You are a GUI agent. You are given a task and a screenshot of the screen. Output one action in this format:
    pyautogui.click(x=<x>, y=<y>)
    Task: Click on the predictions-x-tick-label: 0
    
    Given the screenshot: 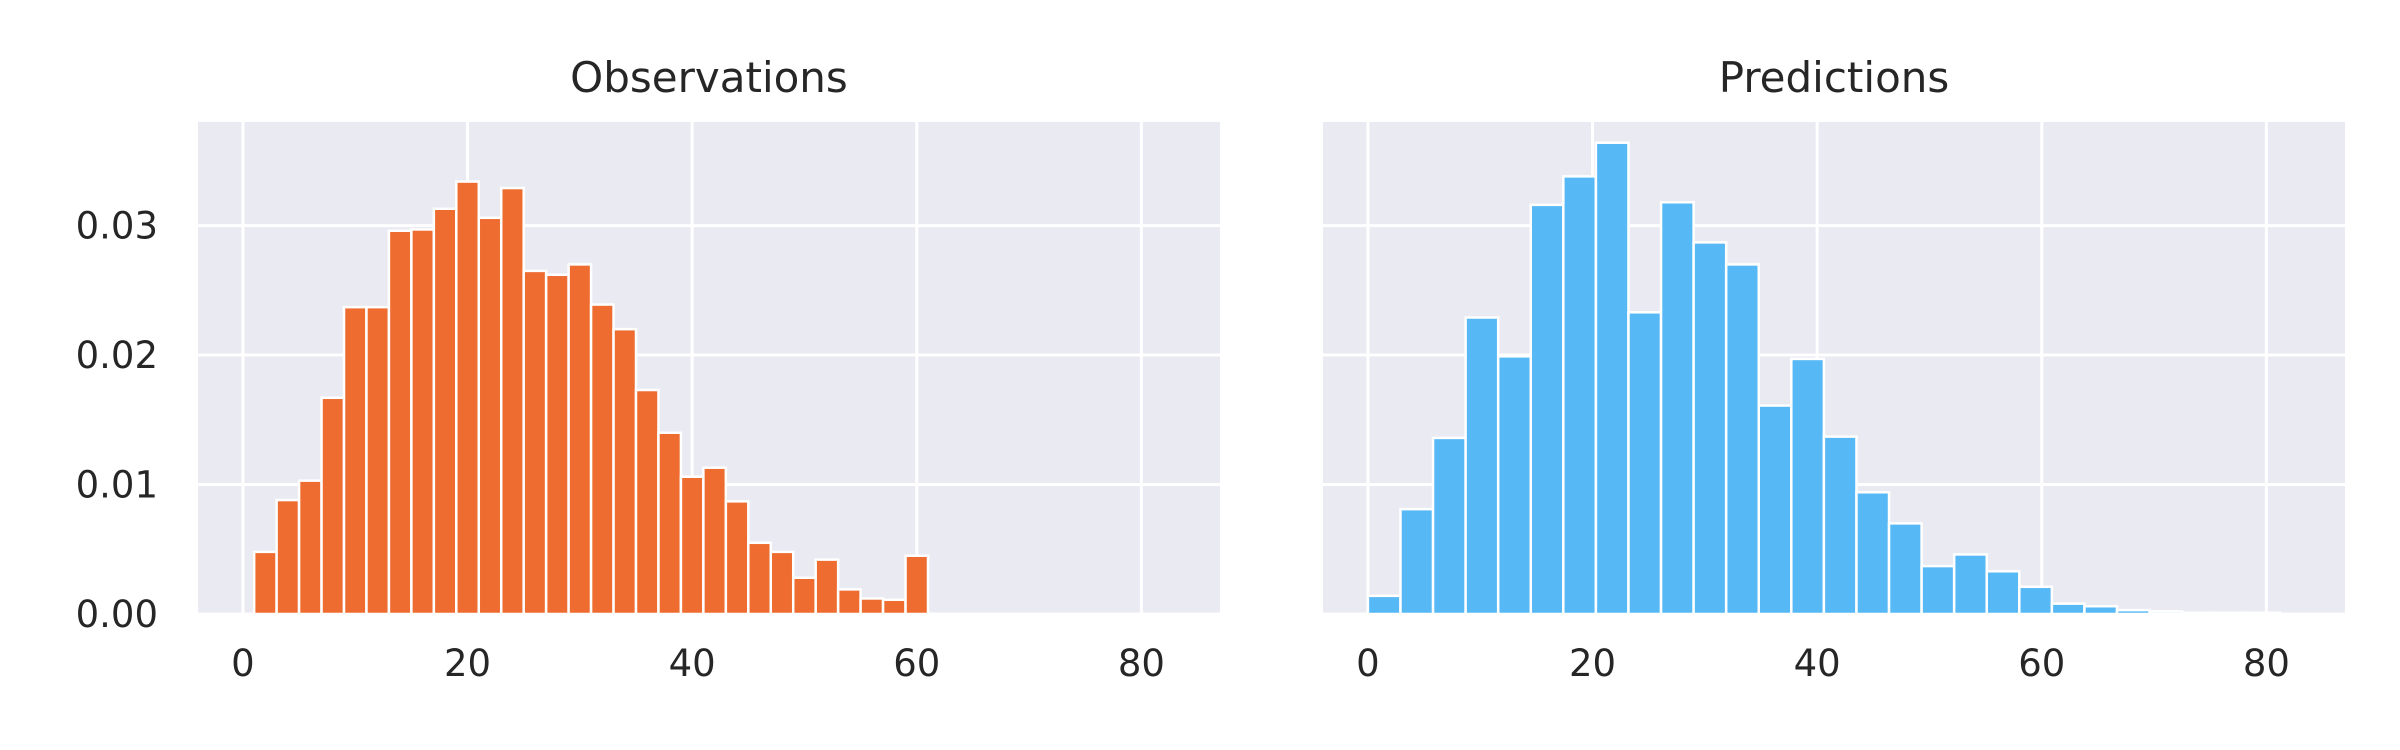 What is the action you would take?
    pyautogui.click(x=1368, y=663)
    